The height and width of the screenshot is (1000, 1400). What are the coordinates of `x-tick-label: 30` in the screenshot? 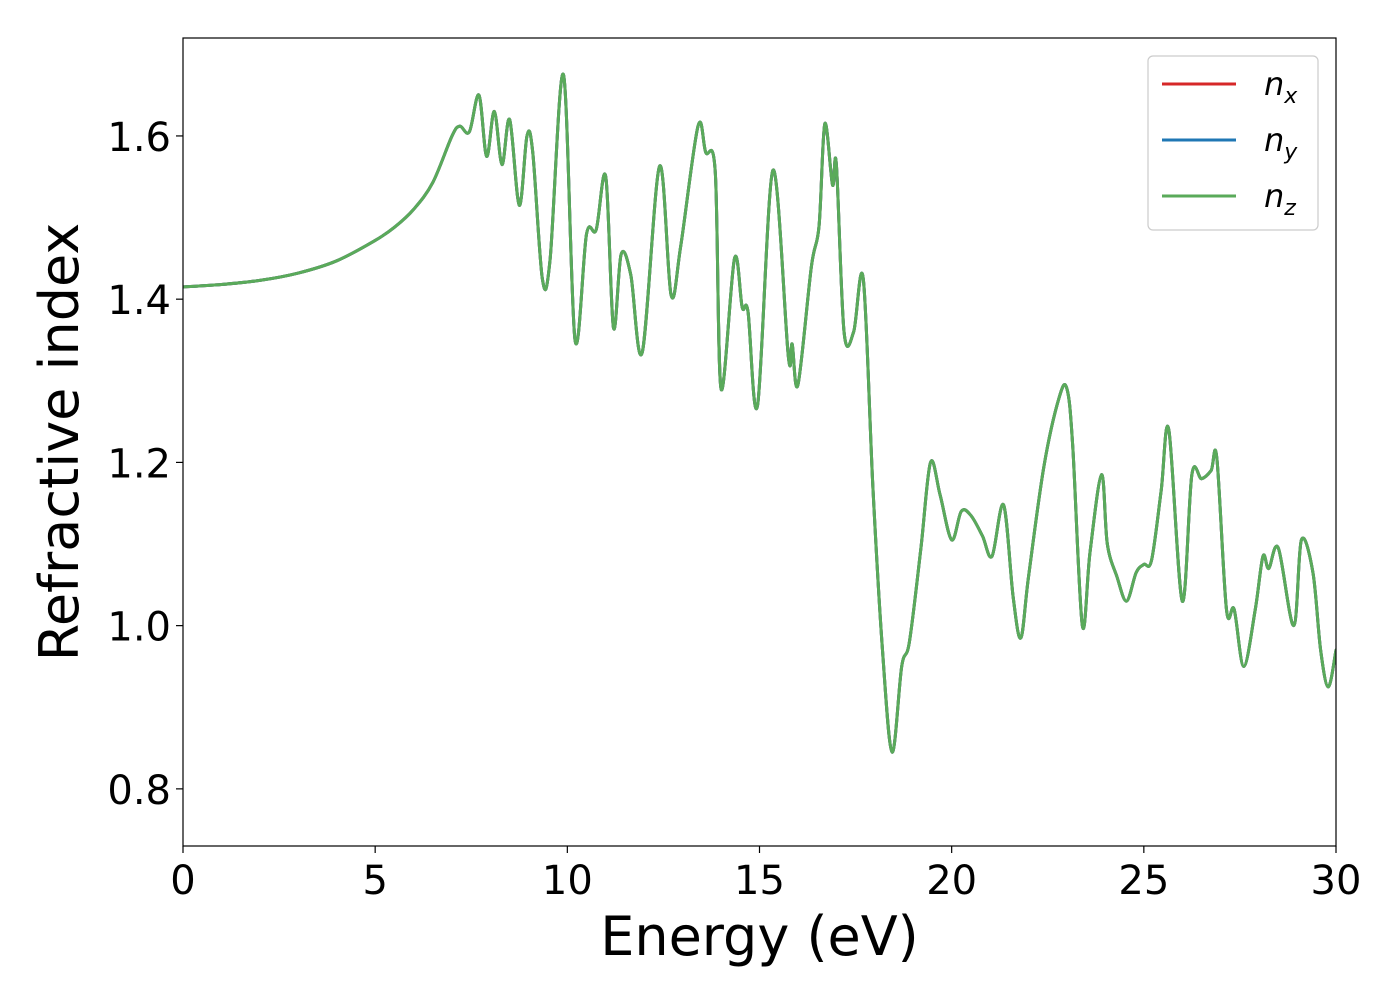 It's located at (1336, 881).